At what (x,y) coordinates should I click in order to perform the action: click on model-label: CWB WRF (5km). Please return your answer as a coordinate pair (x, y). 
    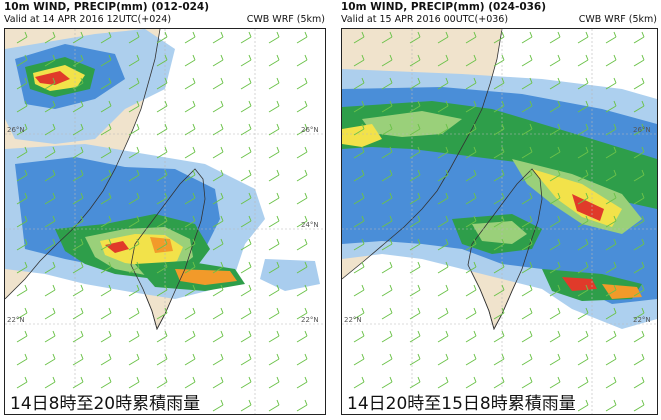
    Looking at the image, I should click on (617, 19).